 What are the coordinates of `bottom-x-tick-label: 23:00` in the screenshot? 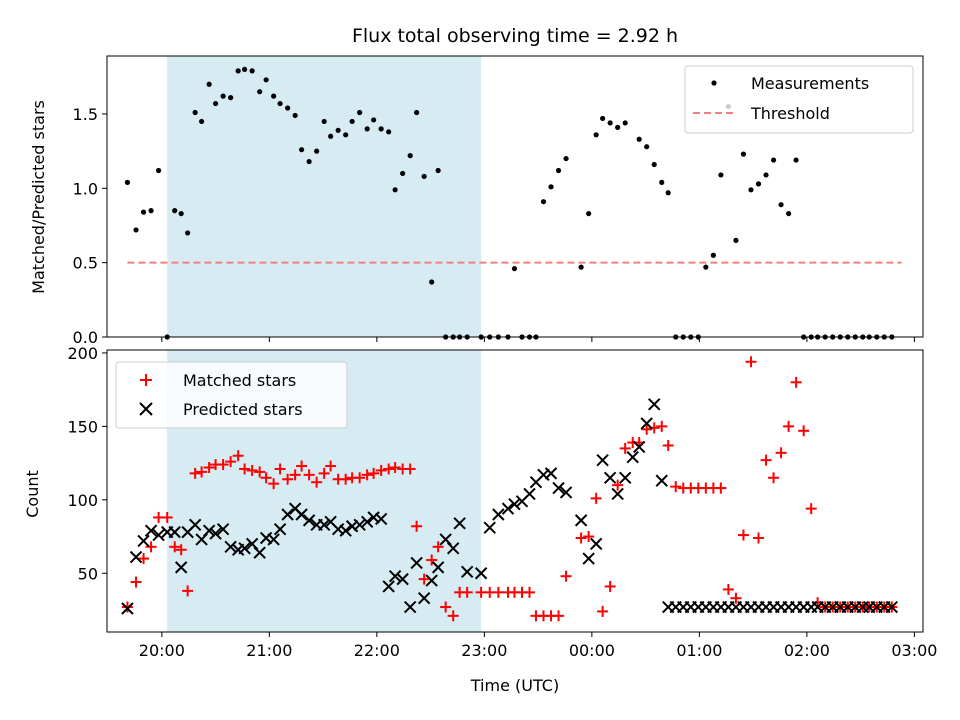 It's located at (484, 650).